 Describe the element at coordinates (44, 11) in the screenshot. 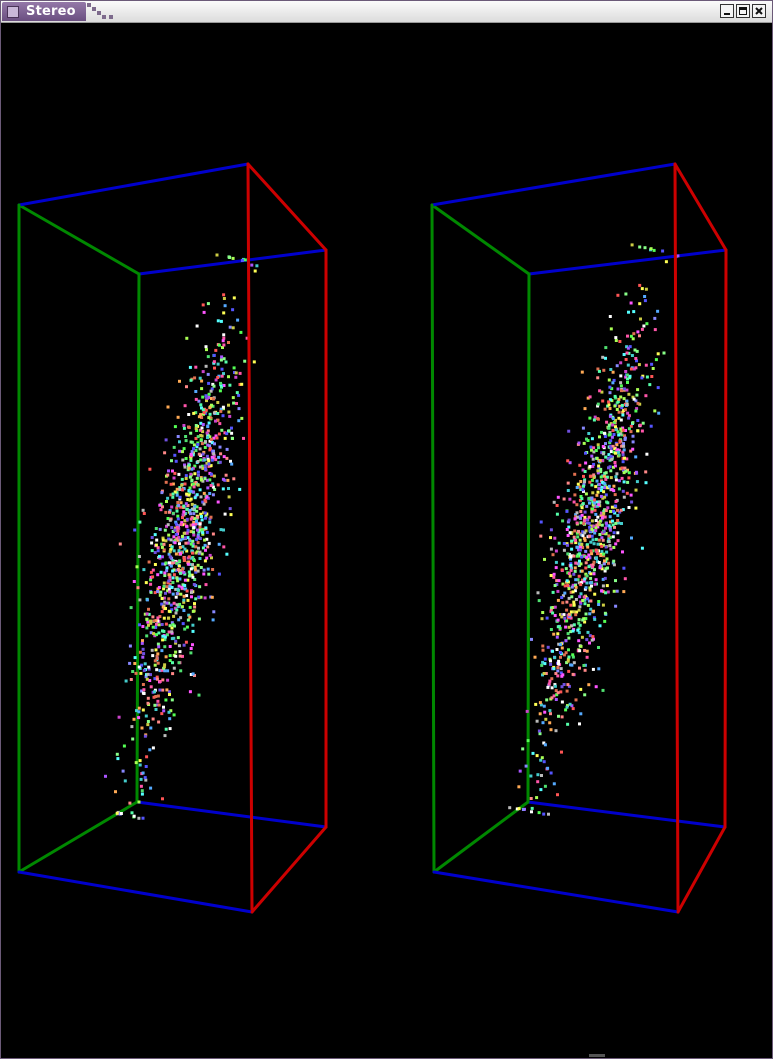

I see `title-tab: Stereo` at that location.